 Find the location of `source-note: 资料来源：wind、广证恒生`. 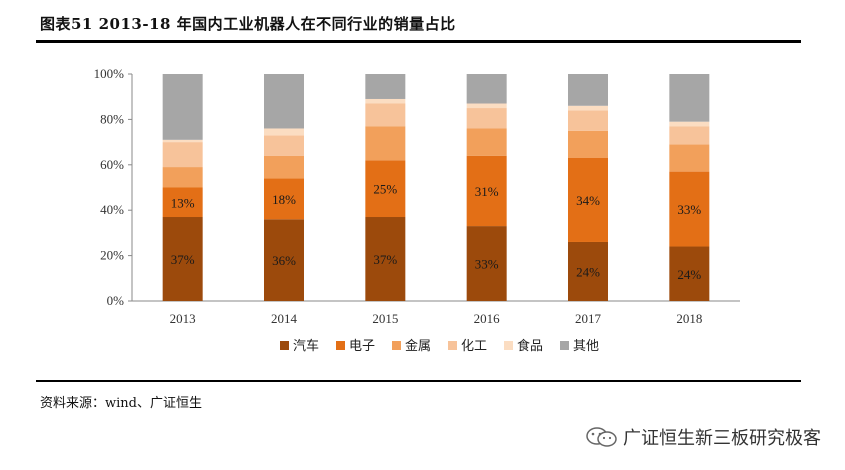

source-note: 资料来源：wind、广证恒生 is located at coordinates (121, 403).